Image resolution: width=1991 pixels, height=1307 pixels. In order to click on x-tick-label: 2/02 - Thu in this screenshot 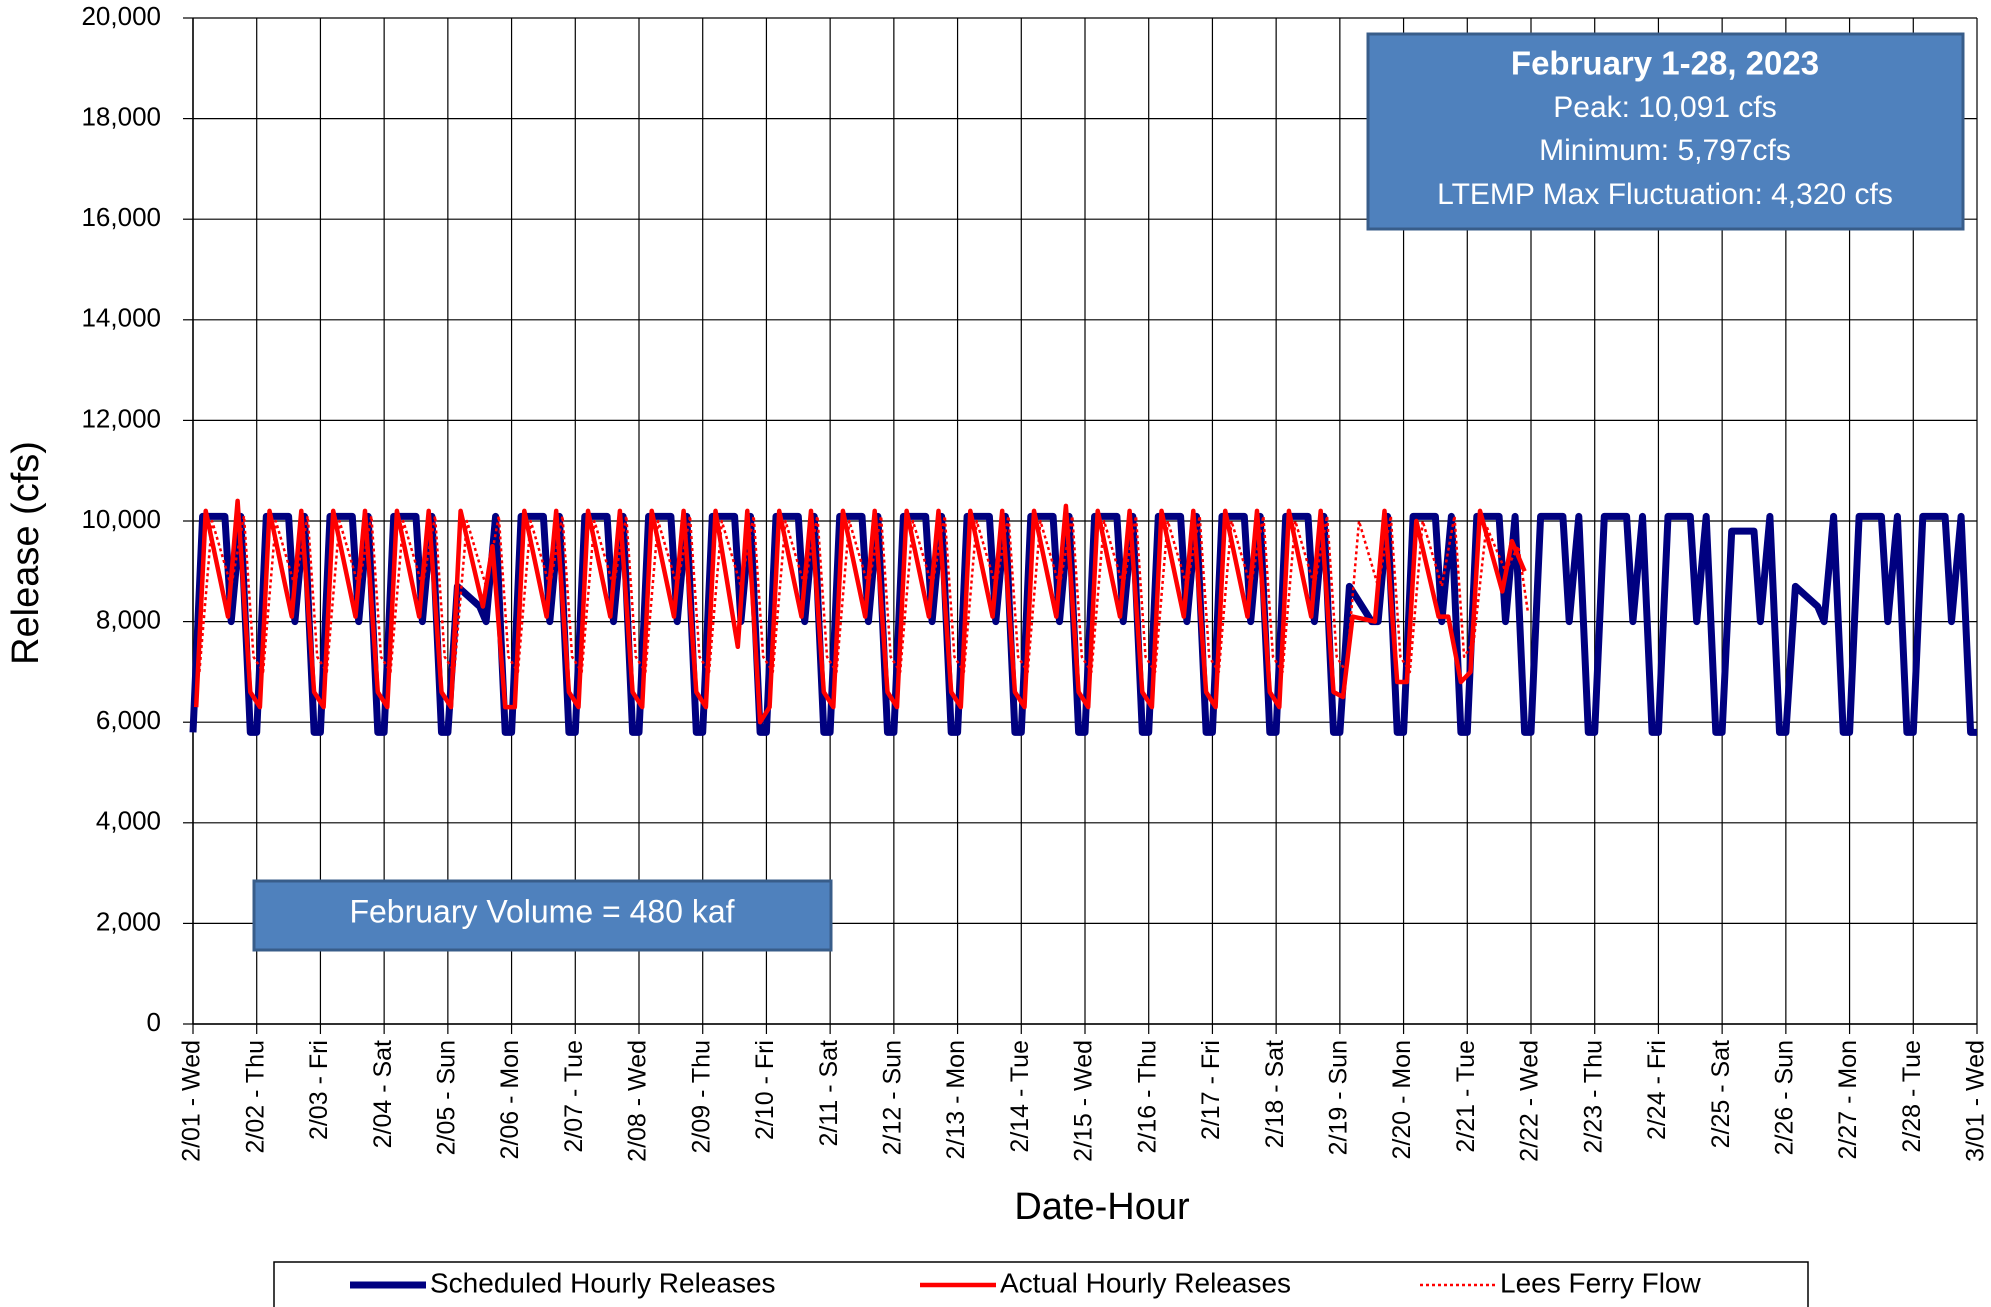, I will do `click(255, 1097)`.